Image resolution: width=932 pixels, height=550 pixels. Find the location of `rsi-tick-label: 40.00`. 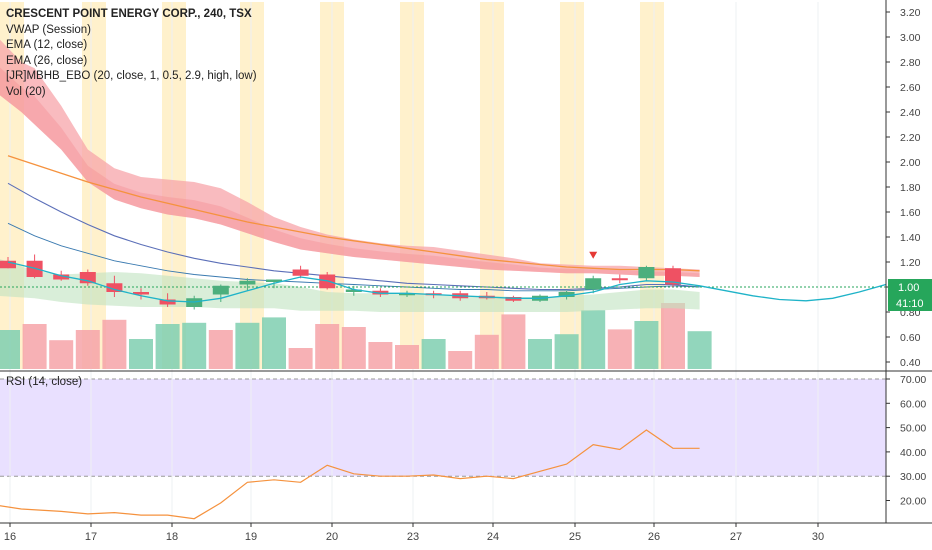

rsi-tick-label: 40.00 is located at coordinates (913, 453).